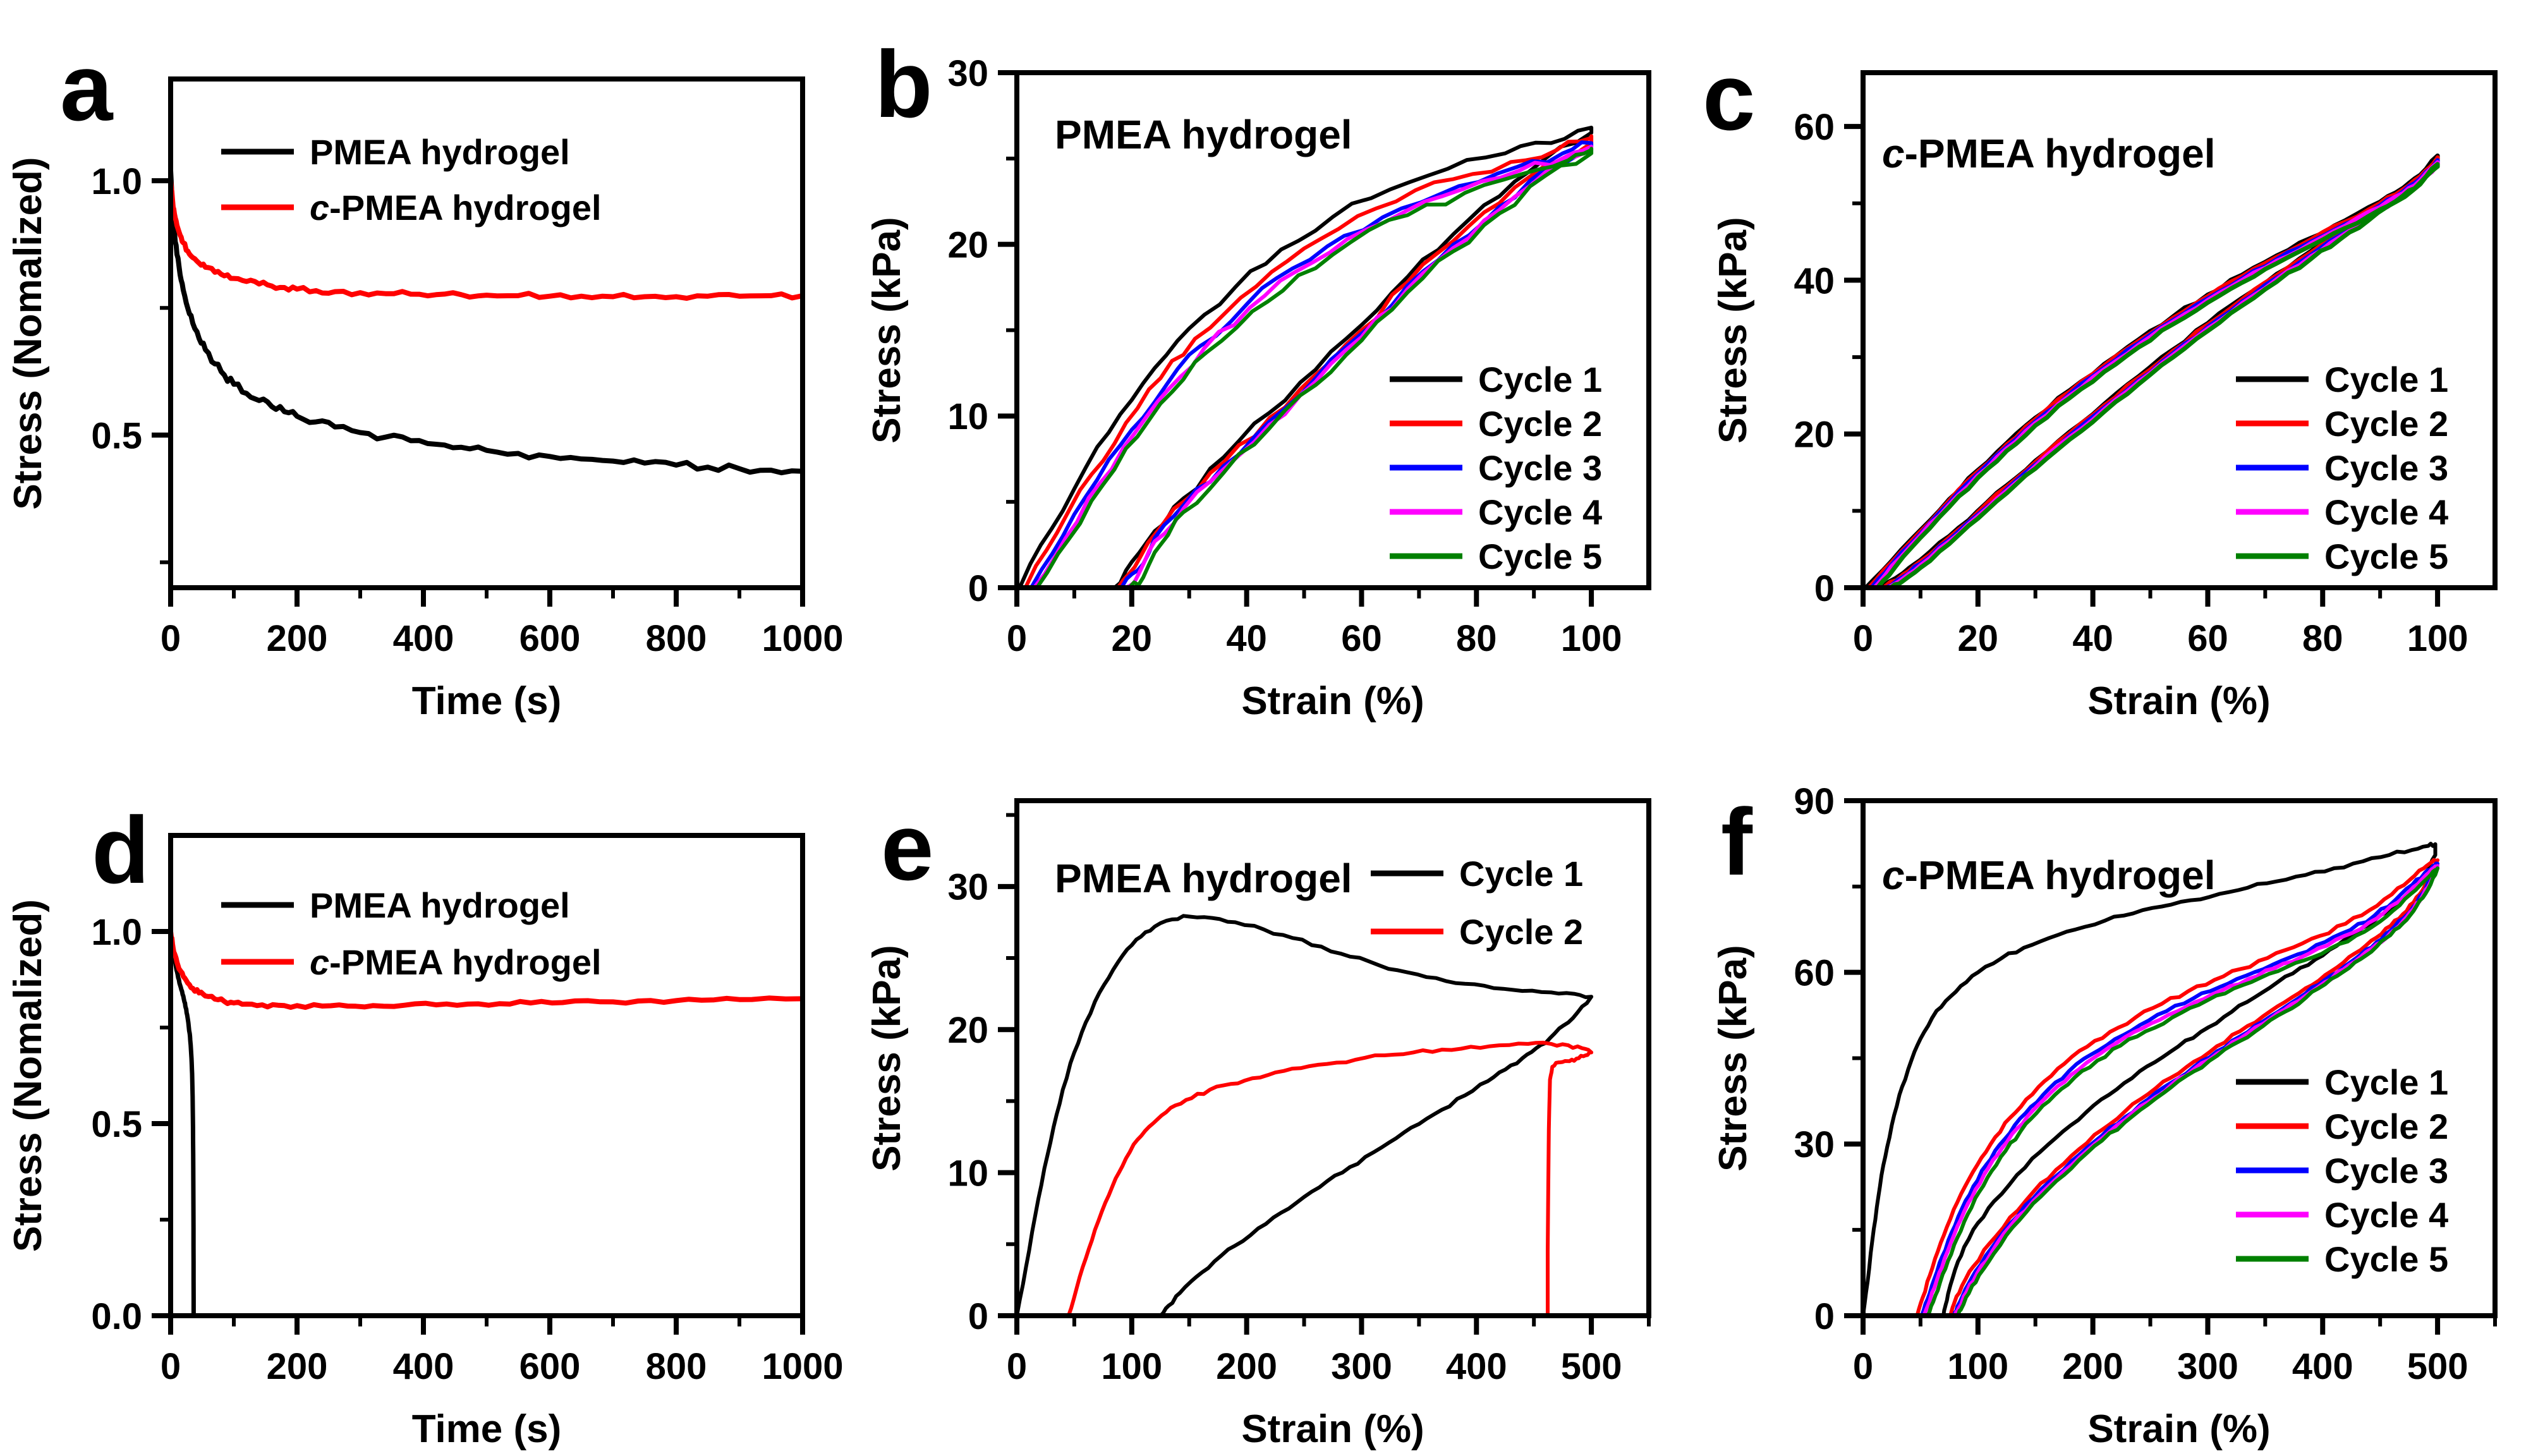  What do you see at coordinates (116, 1316) in the screenshot?
I see `y-tick-label: 0.0` at bounding box center [116, 1316].